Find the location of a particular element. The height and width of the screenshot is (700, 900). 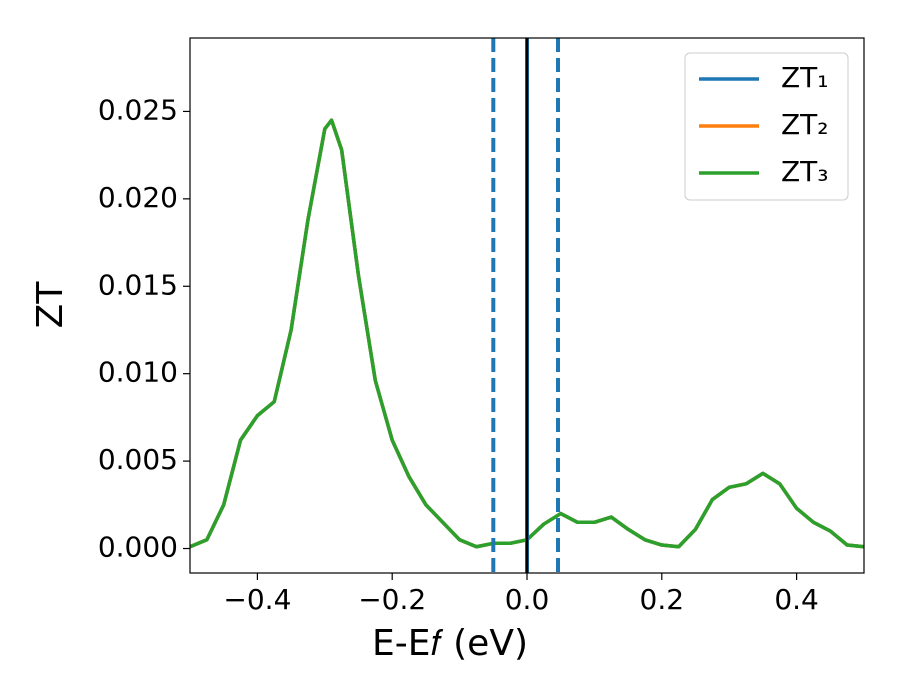

x-tick-label: −0.2 is located at coordinates (392, 599).